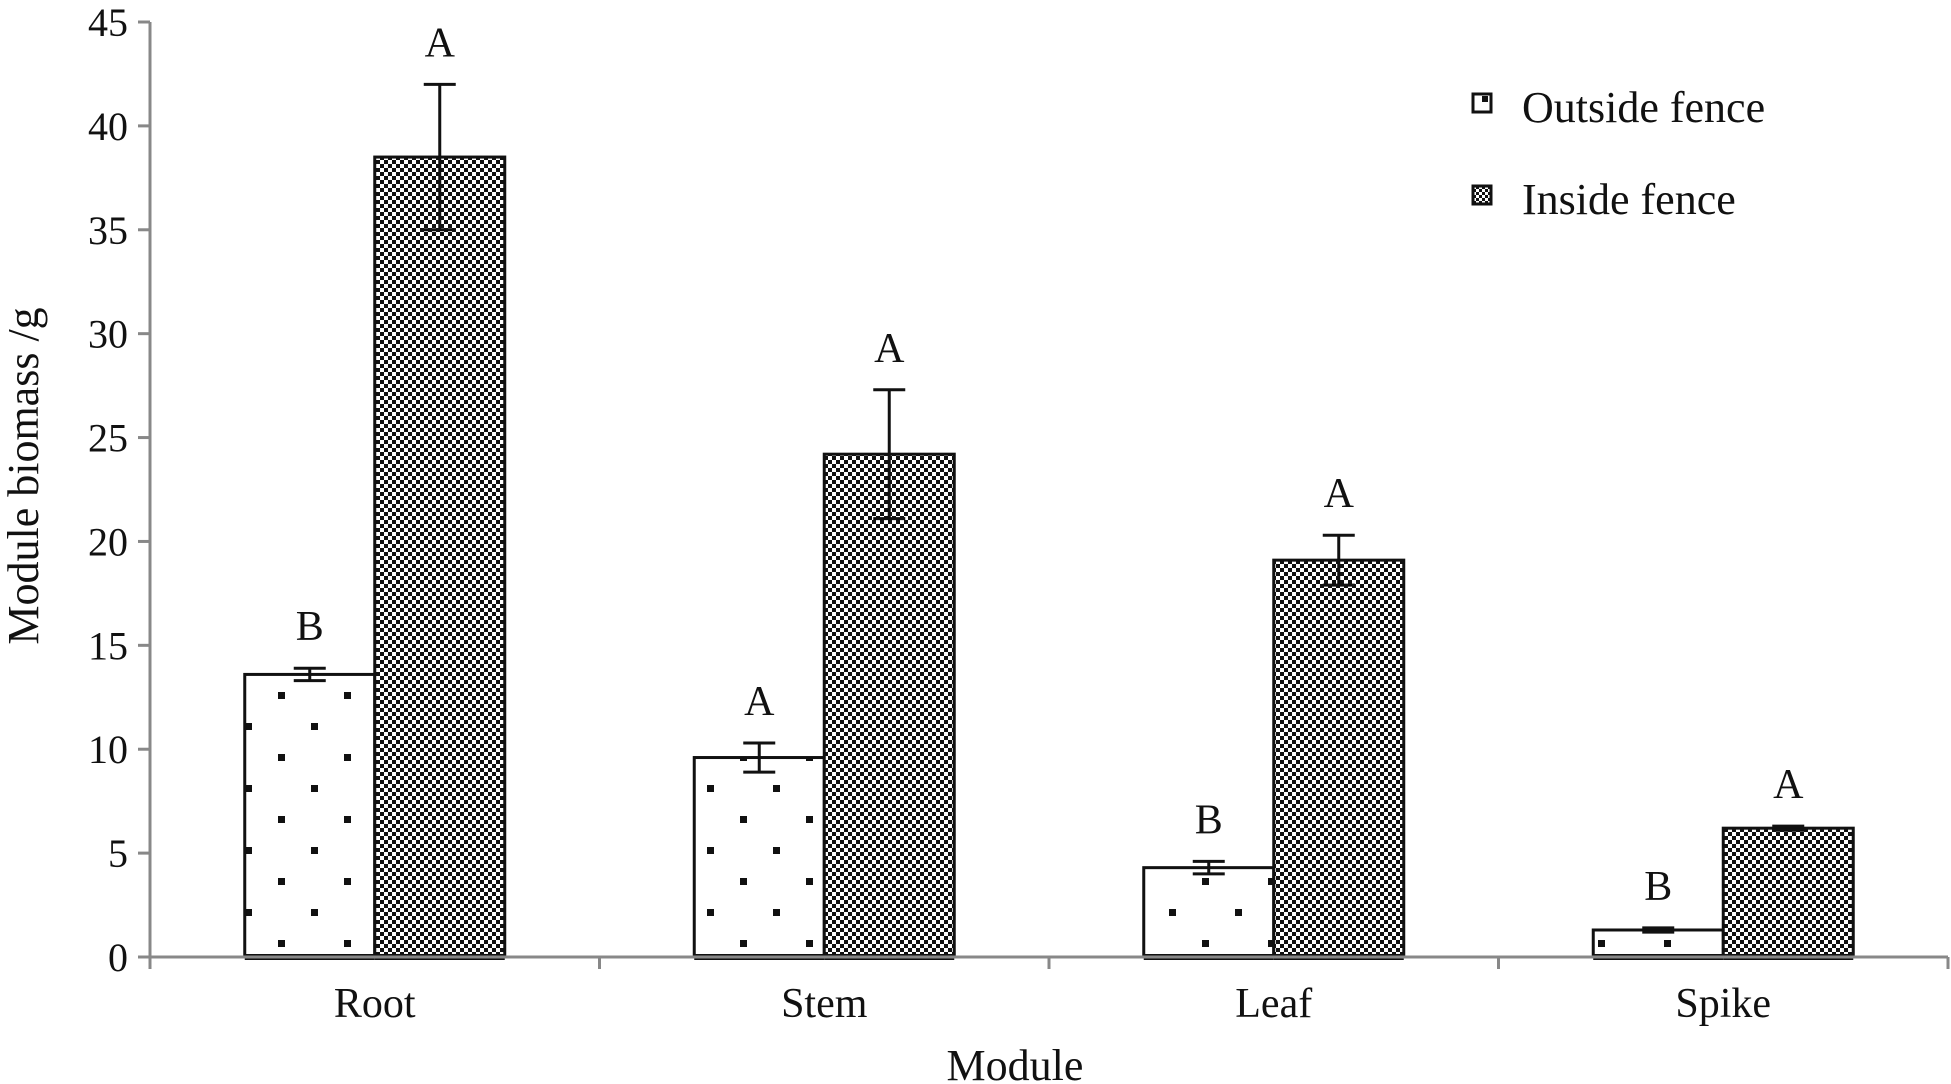 The height and width of the screenshot is (1084, 1951). What do you see at coordinates (108, 126) in the screenshot?
I see `y-tick-label: 40` at bounding box center [108, 126].